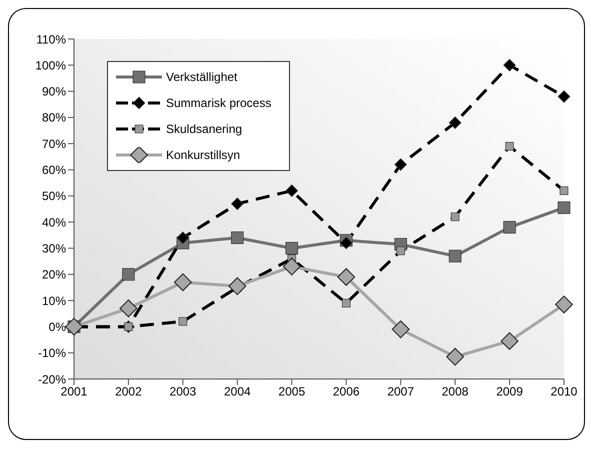 Image resolution: width=591 pixels, height=455 pixels. What do you see at coordinates (57, 327) in the screenshot?
I see `y-tick-label: 0%` at bounding box center [57, 327].